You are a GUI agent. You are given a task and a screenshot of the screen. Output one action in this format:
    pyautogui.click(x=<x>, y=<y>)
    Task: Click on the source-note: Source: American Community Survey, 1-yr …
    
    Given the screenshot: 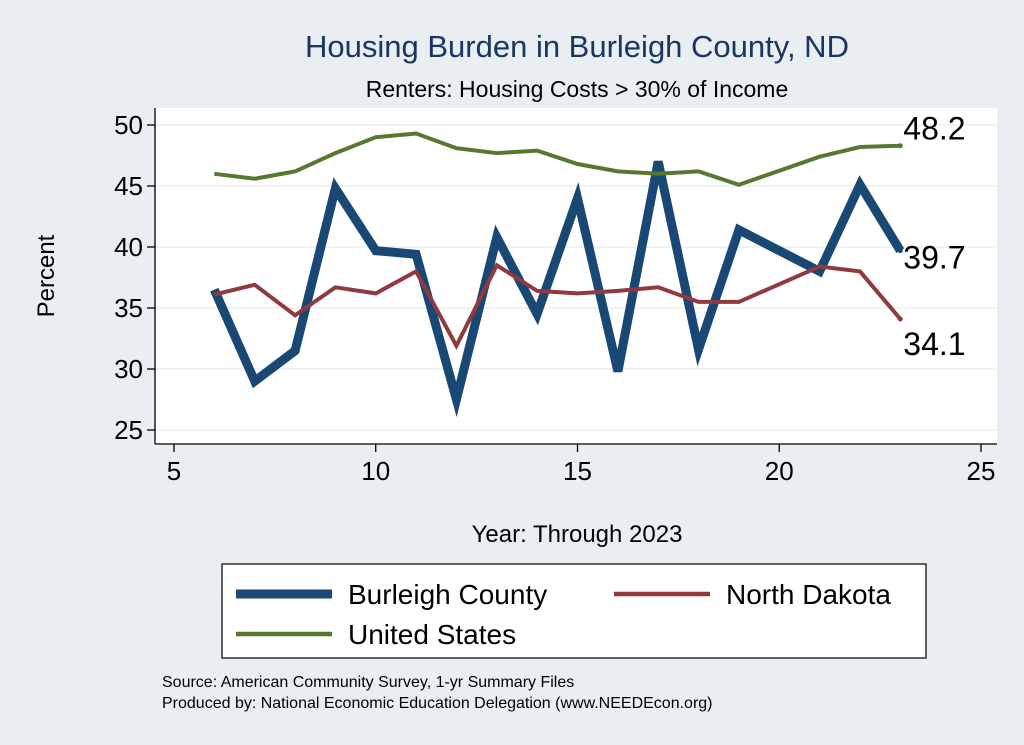 What is the action you would take?
    pyautogui.click(x=368, y=682)
    